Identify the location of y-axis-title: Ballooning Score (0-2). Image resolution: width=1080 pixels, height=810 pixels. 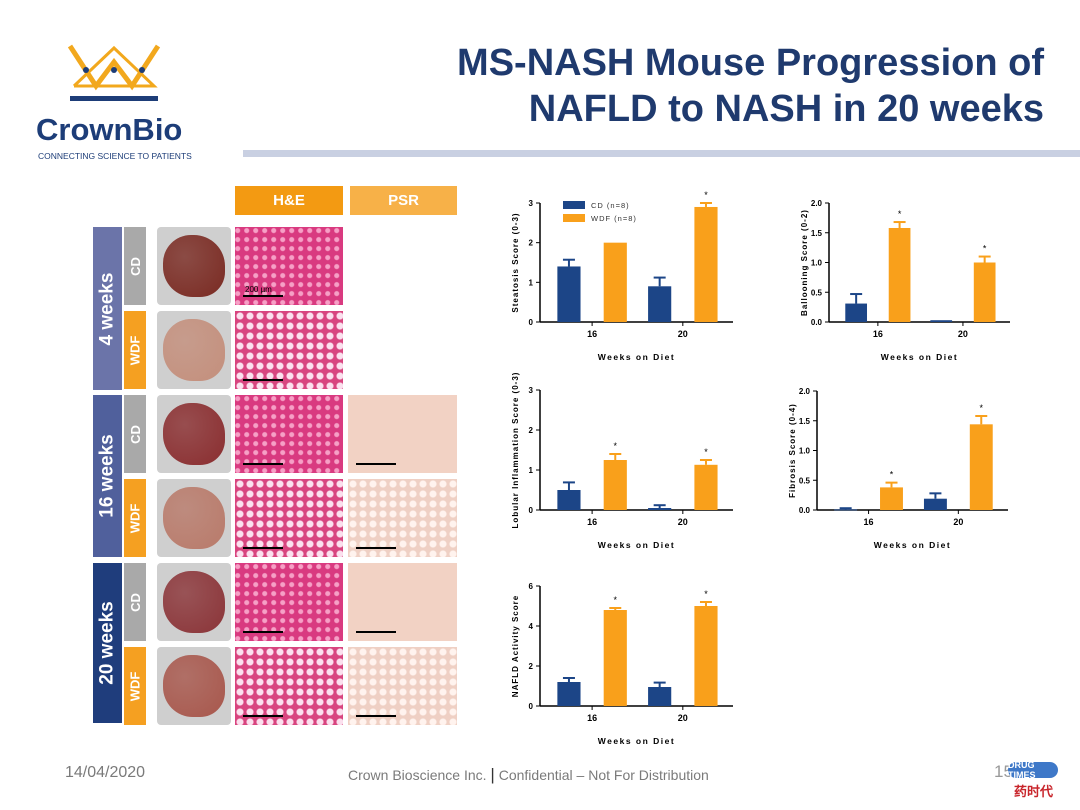
(804, 262).